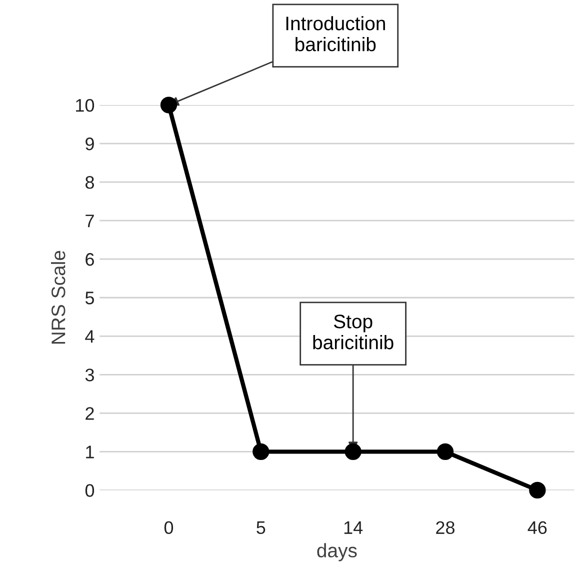  Describe the element at coordinates (89, 490) in the screenshot. I see `y-tick-label: 0` at that location.